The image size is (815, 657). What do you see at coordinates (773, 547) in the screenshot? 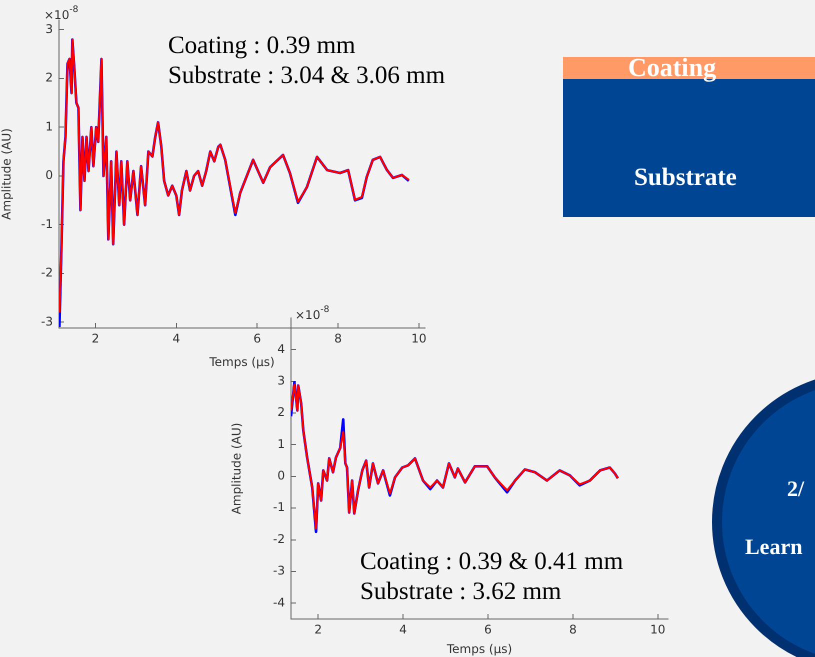
I see `text: Learn` at bounding box center [773, 547].